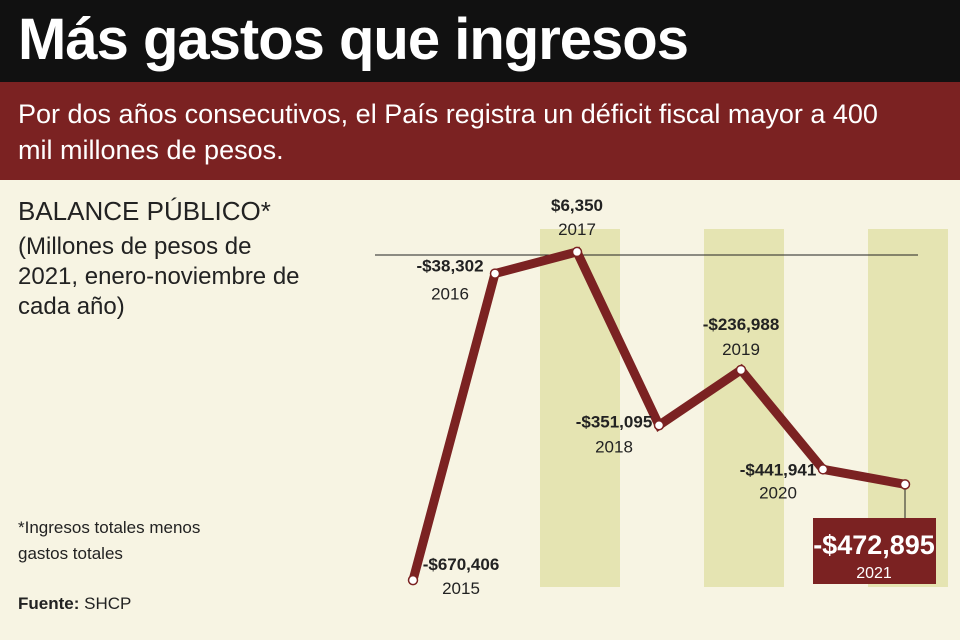 The height and width of the screenshot is (640, 960). What do you see at coordinates (109, 540) in the screenshot?
I see `footnote: *Ingresos totales menos gastos totales` at bounding box center [109, 540].